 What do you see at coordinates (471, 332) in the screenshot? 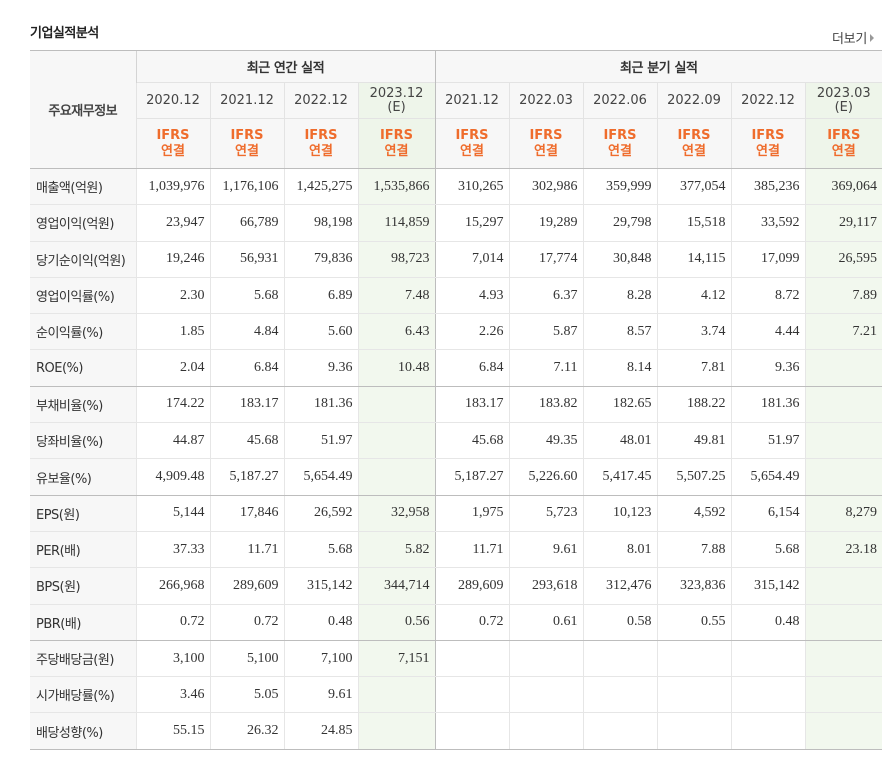
I see `table-cell: 2.26` at bounding box center [471, 332].